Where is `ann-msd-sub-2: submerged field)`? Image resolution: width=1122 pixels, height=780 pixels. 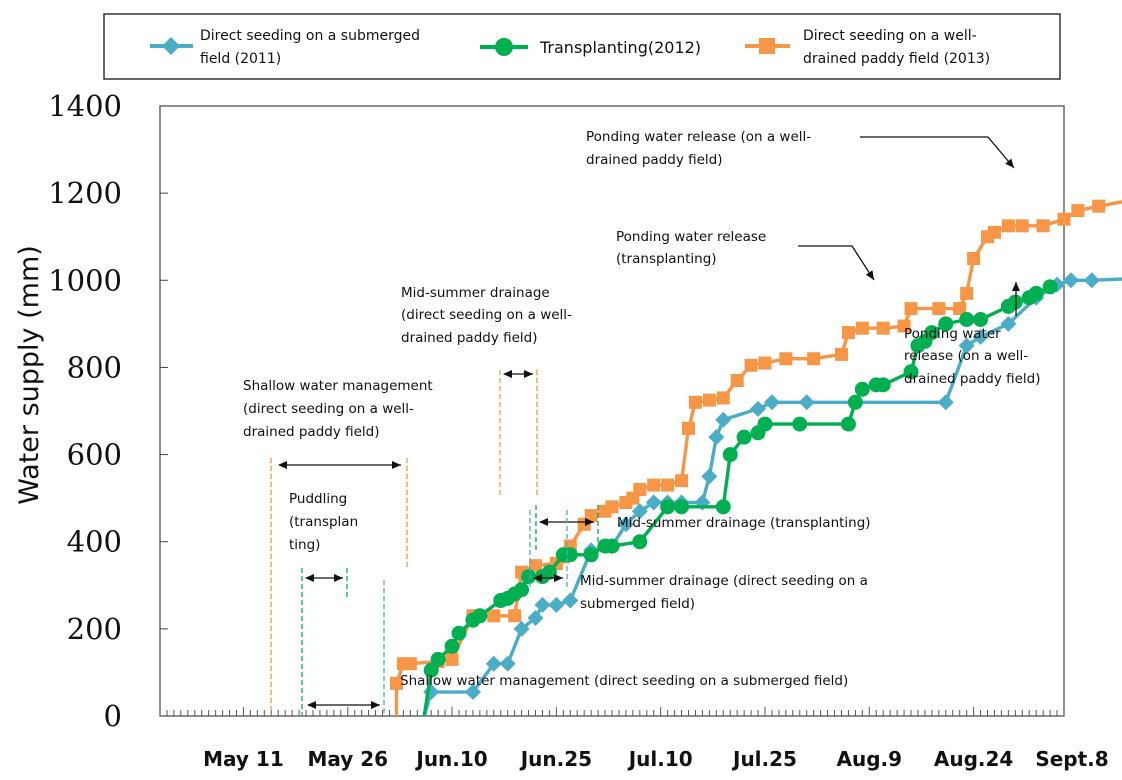 ann-msd-sub-2: submerged field) is located at coordinates (637, 604).